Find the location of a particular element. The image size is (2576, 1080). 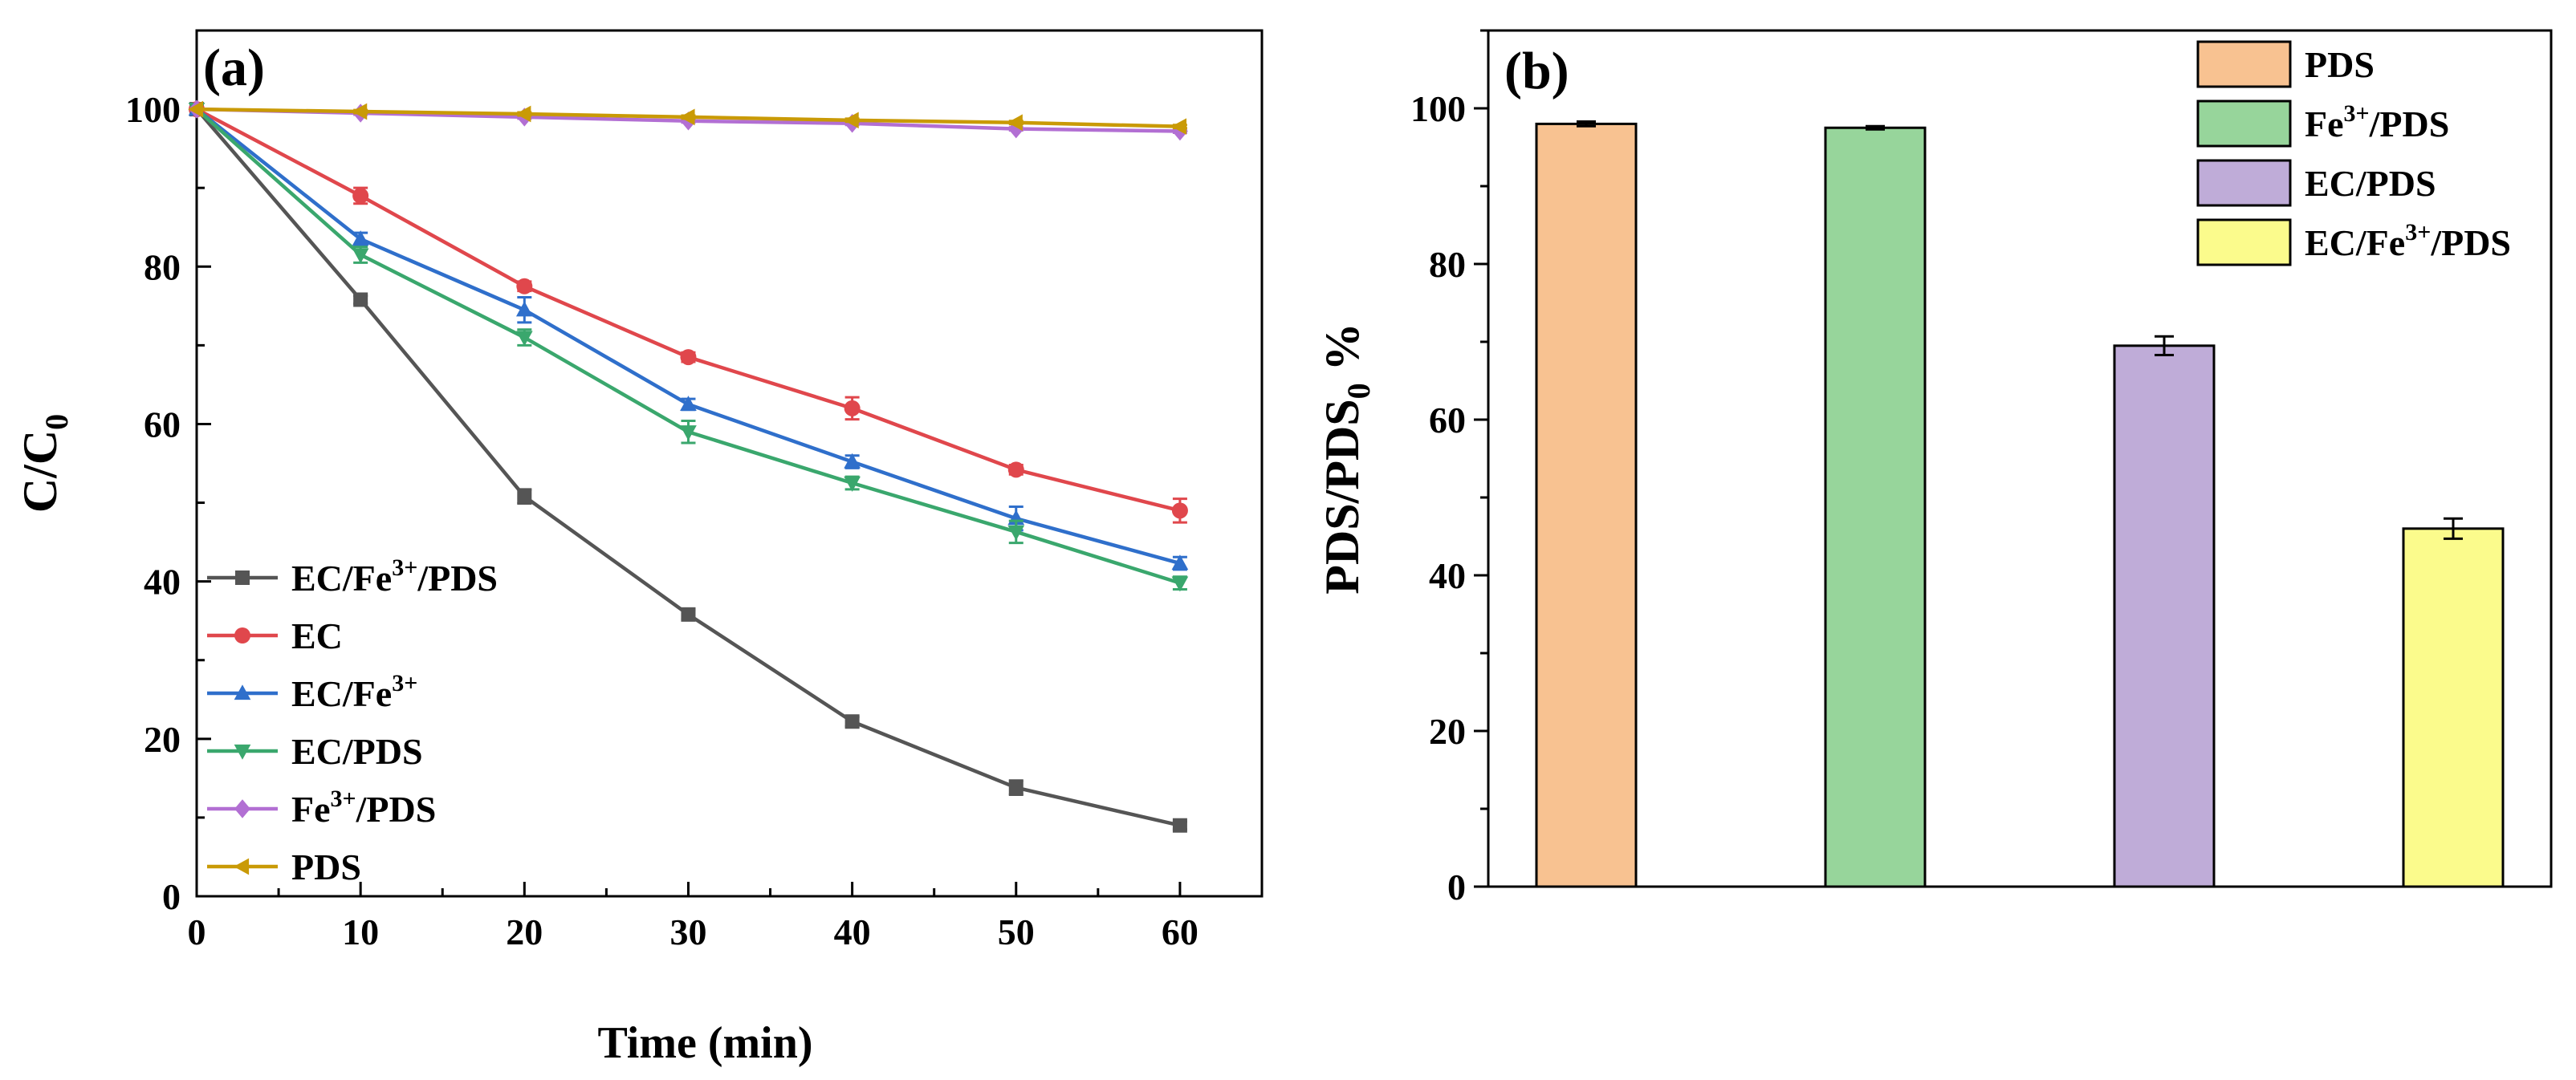

y-axis-title-a-sub: 0 is located at coordinates (57, 422).